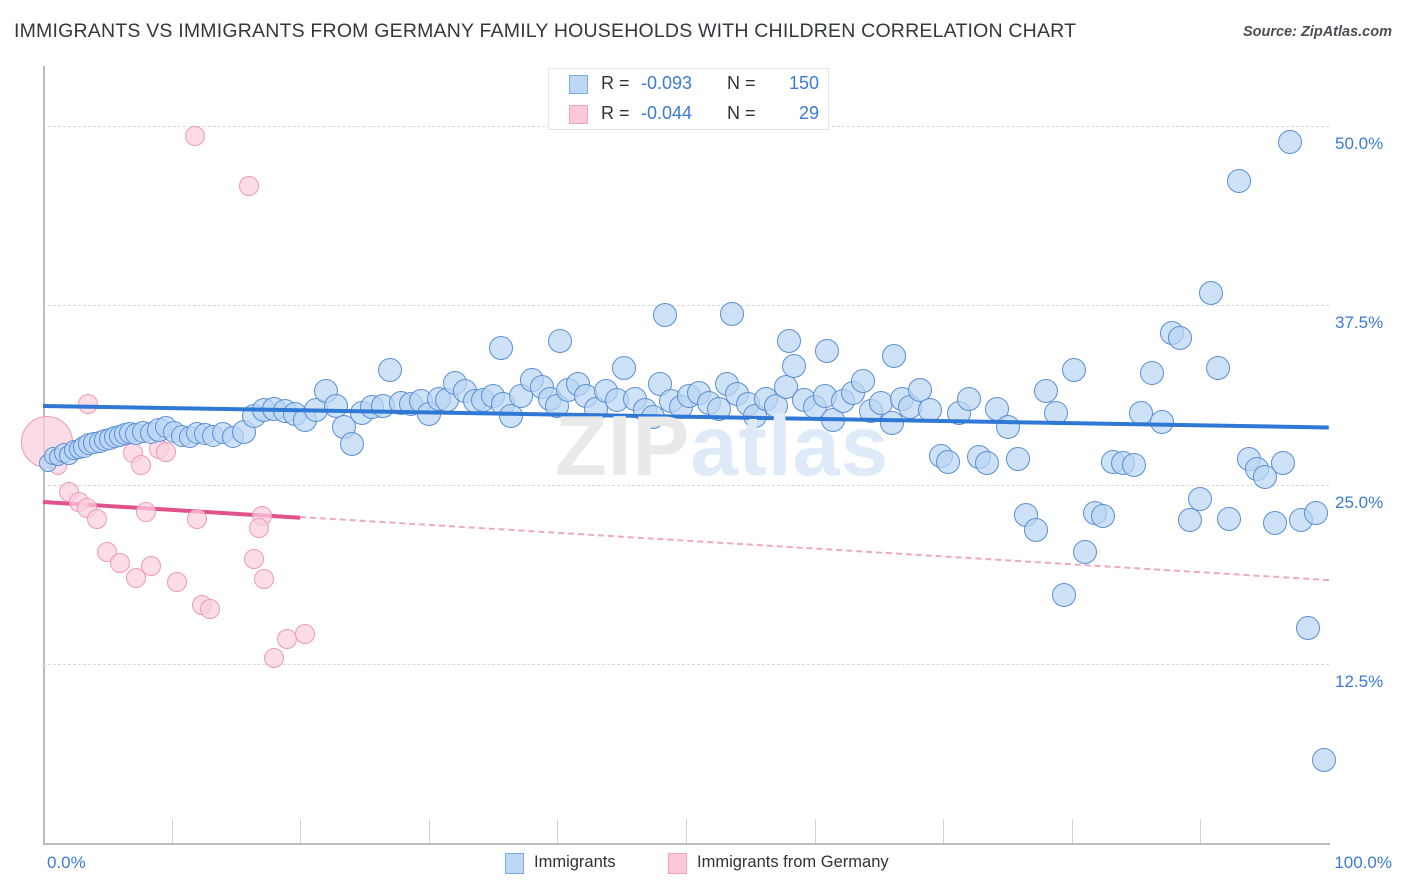 Image resolution: width=1406 pixels, height=892 pixels. Describe the element at coordinates (514, 863) in the screenshot. I see `legend-chip-blue` at that location.